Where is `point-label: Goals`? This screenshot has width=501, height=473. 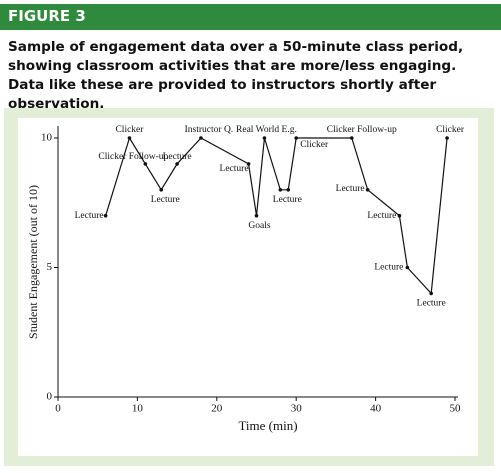 point-label: Goals is located at coordinates (259, 226).